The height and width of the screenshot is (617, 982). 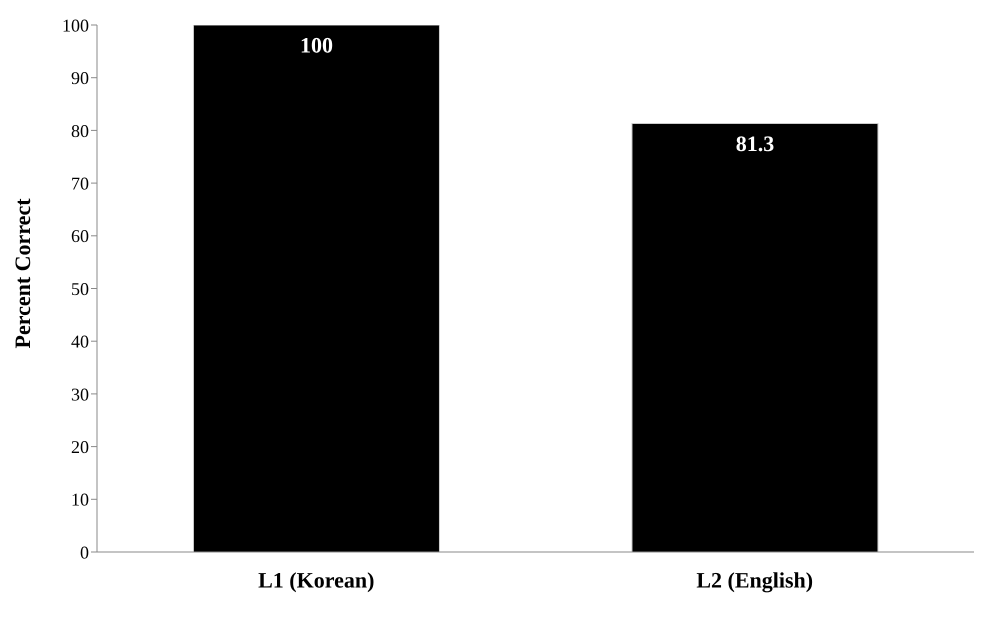 I want to click on y-tick-label: 10, so click(x=80, y=500).